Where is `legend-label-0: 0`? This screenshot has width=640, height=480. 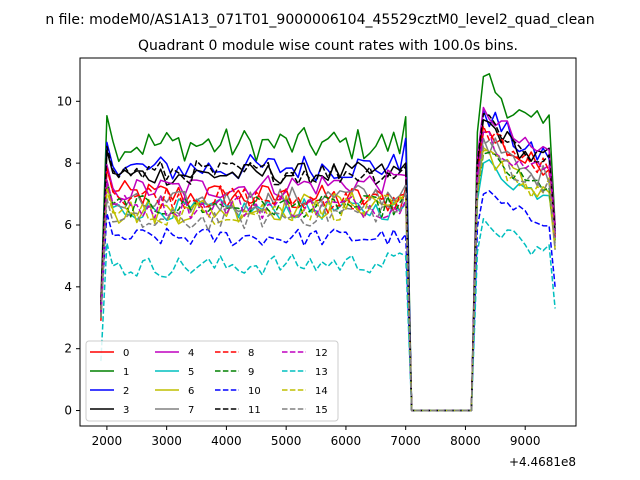
legend-label-0: 0 is located at coordinates (126, 353).